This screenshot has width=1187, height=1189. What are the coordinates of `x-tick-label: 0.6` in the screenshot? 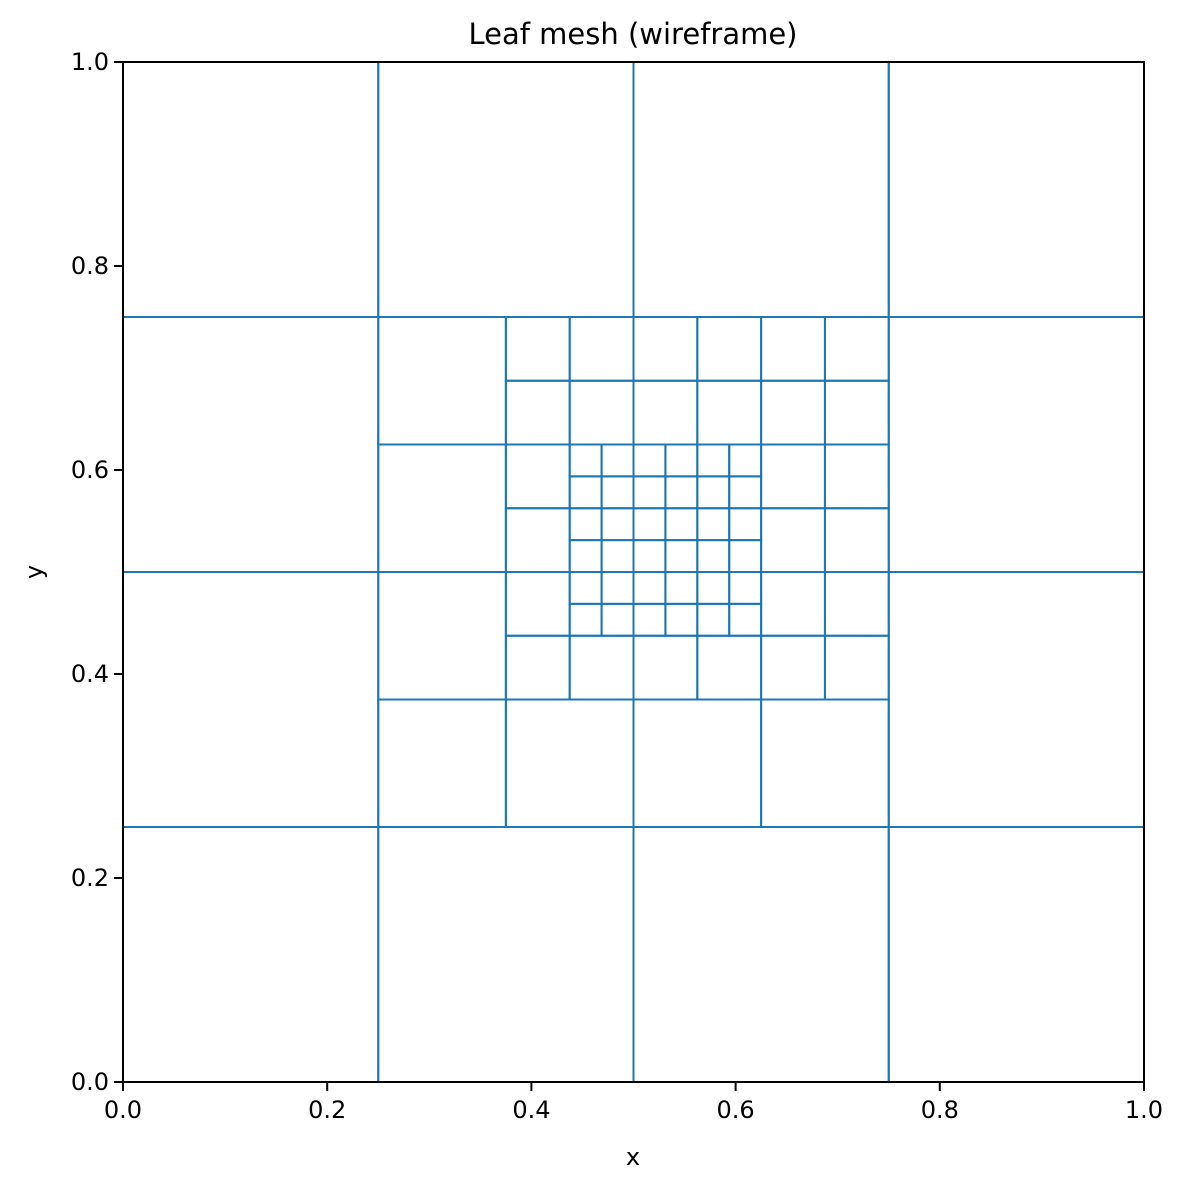 It's located at (736, 1110).